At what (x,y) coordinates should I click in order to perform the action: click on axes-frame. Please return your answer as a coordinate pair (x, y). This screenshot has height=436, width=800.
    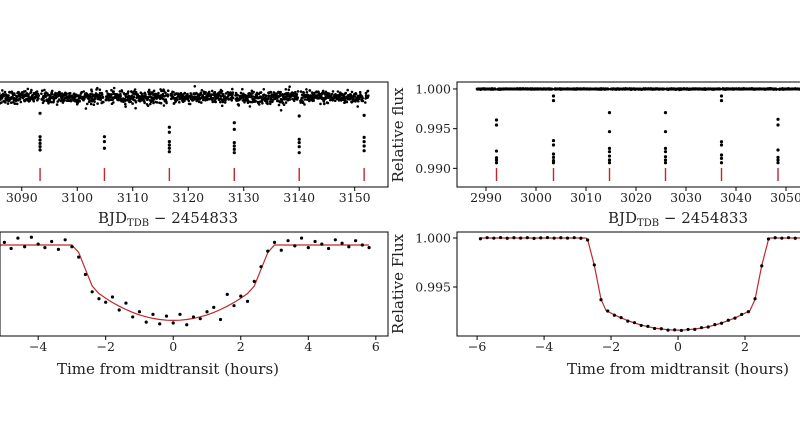
    Looking at the image, I should click on (194, 134).